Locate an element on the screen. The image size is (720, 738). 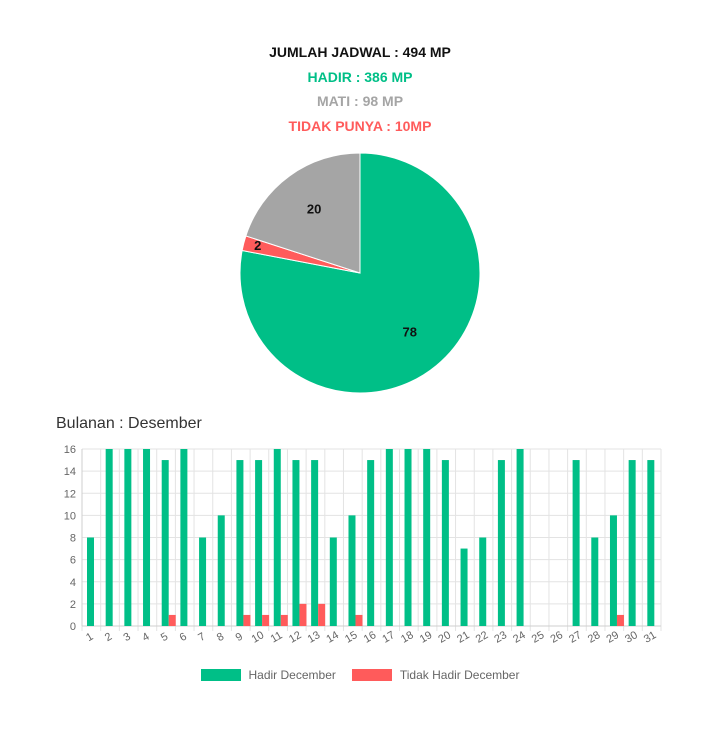
x-tick-label: 12 is located at coordinates (295, 637).